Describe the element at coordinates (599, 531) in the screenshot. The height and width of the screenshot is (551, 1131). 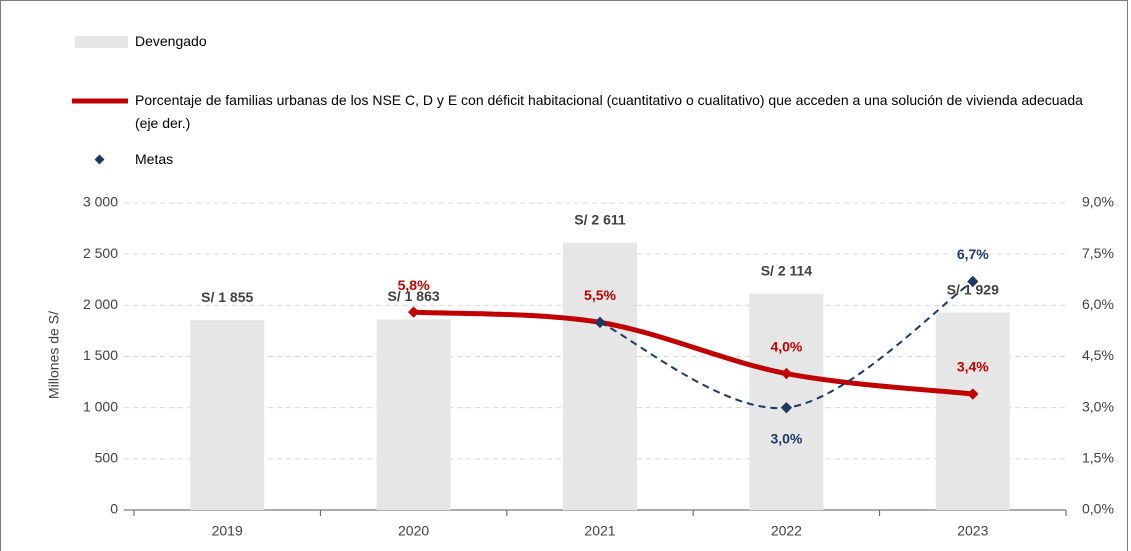
I see `x-tick-label: 2021` at that location.